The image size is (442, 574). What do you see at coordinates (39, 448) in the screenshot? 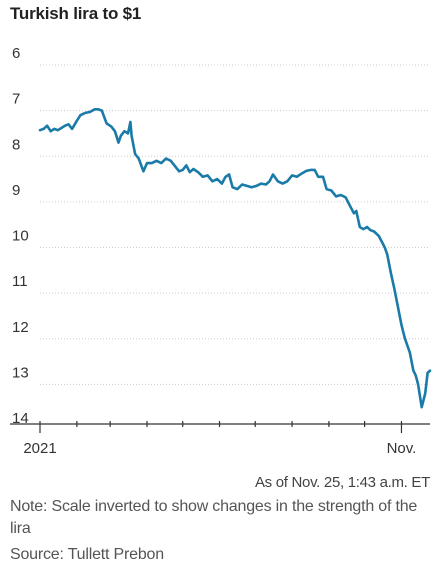
I see `x-tick-label-0: 2021` at bounding box center [39, 448].